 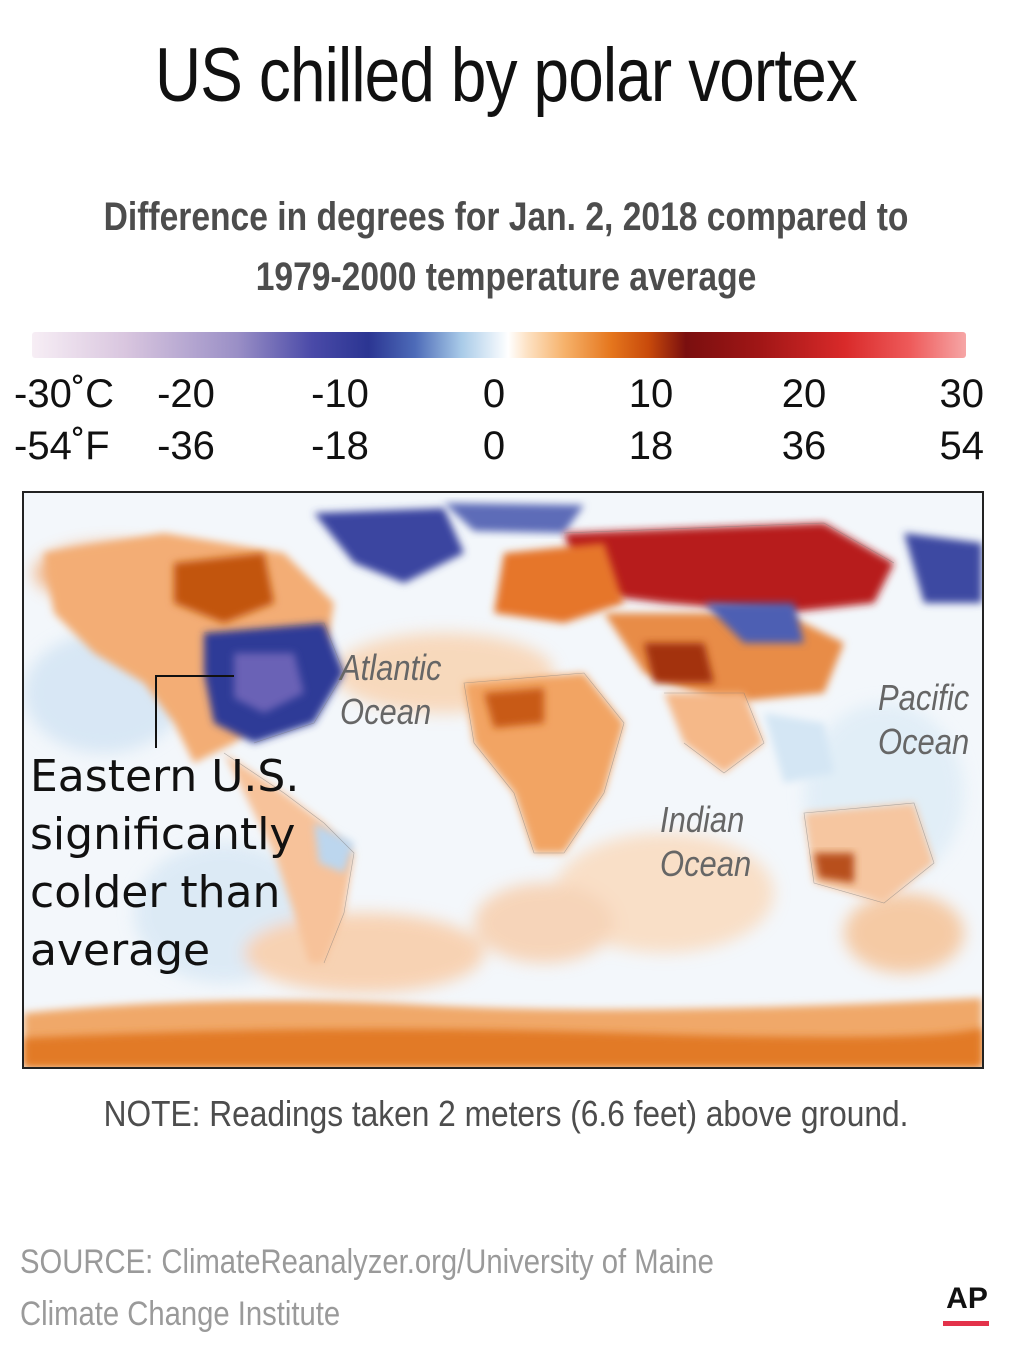 What do you see at coordinates (499, 345) in the screenshot?
I see `temperature-color-scale` at bounding box center [499, 345].